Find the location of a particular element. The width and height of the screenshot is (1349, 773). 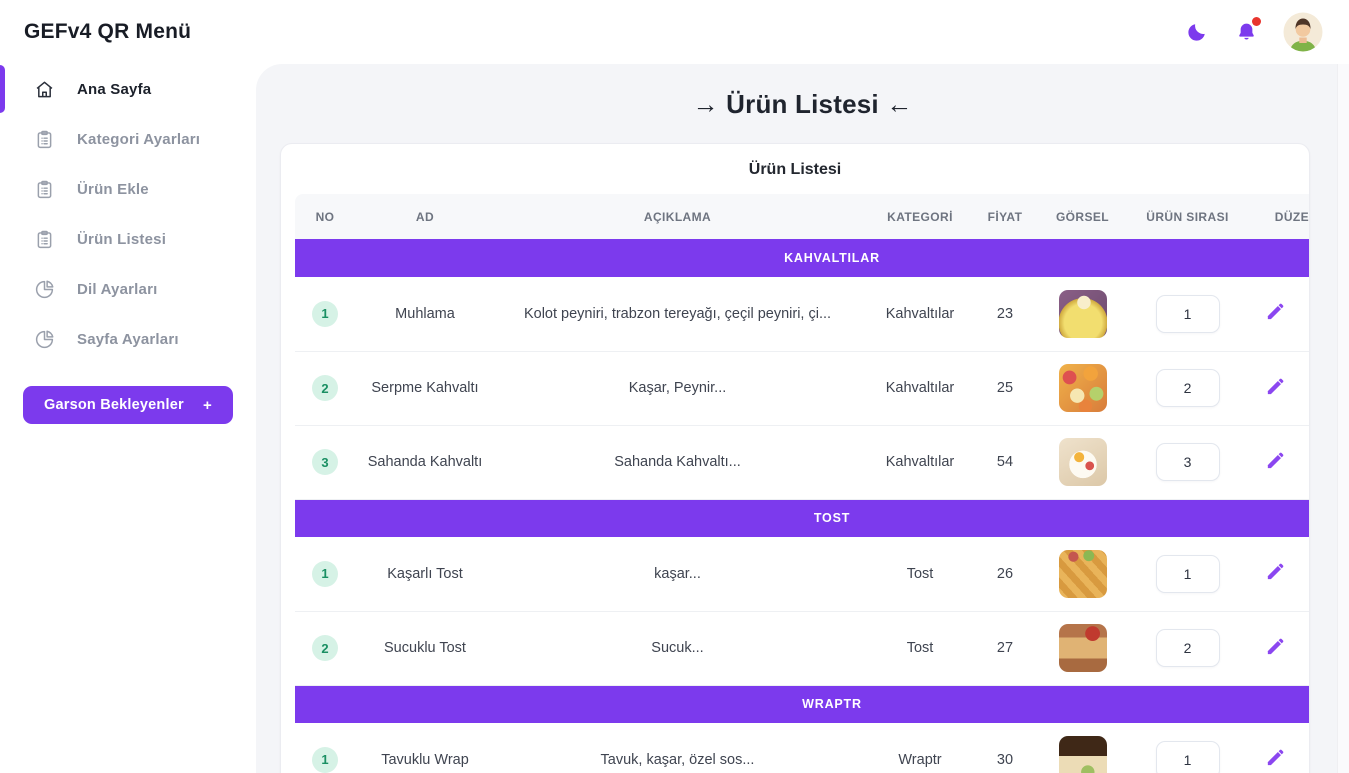

sidebar-item-label: Ürün Listesi is located at coordinates (122, 239).